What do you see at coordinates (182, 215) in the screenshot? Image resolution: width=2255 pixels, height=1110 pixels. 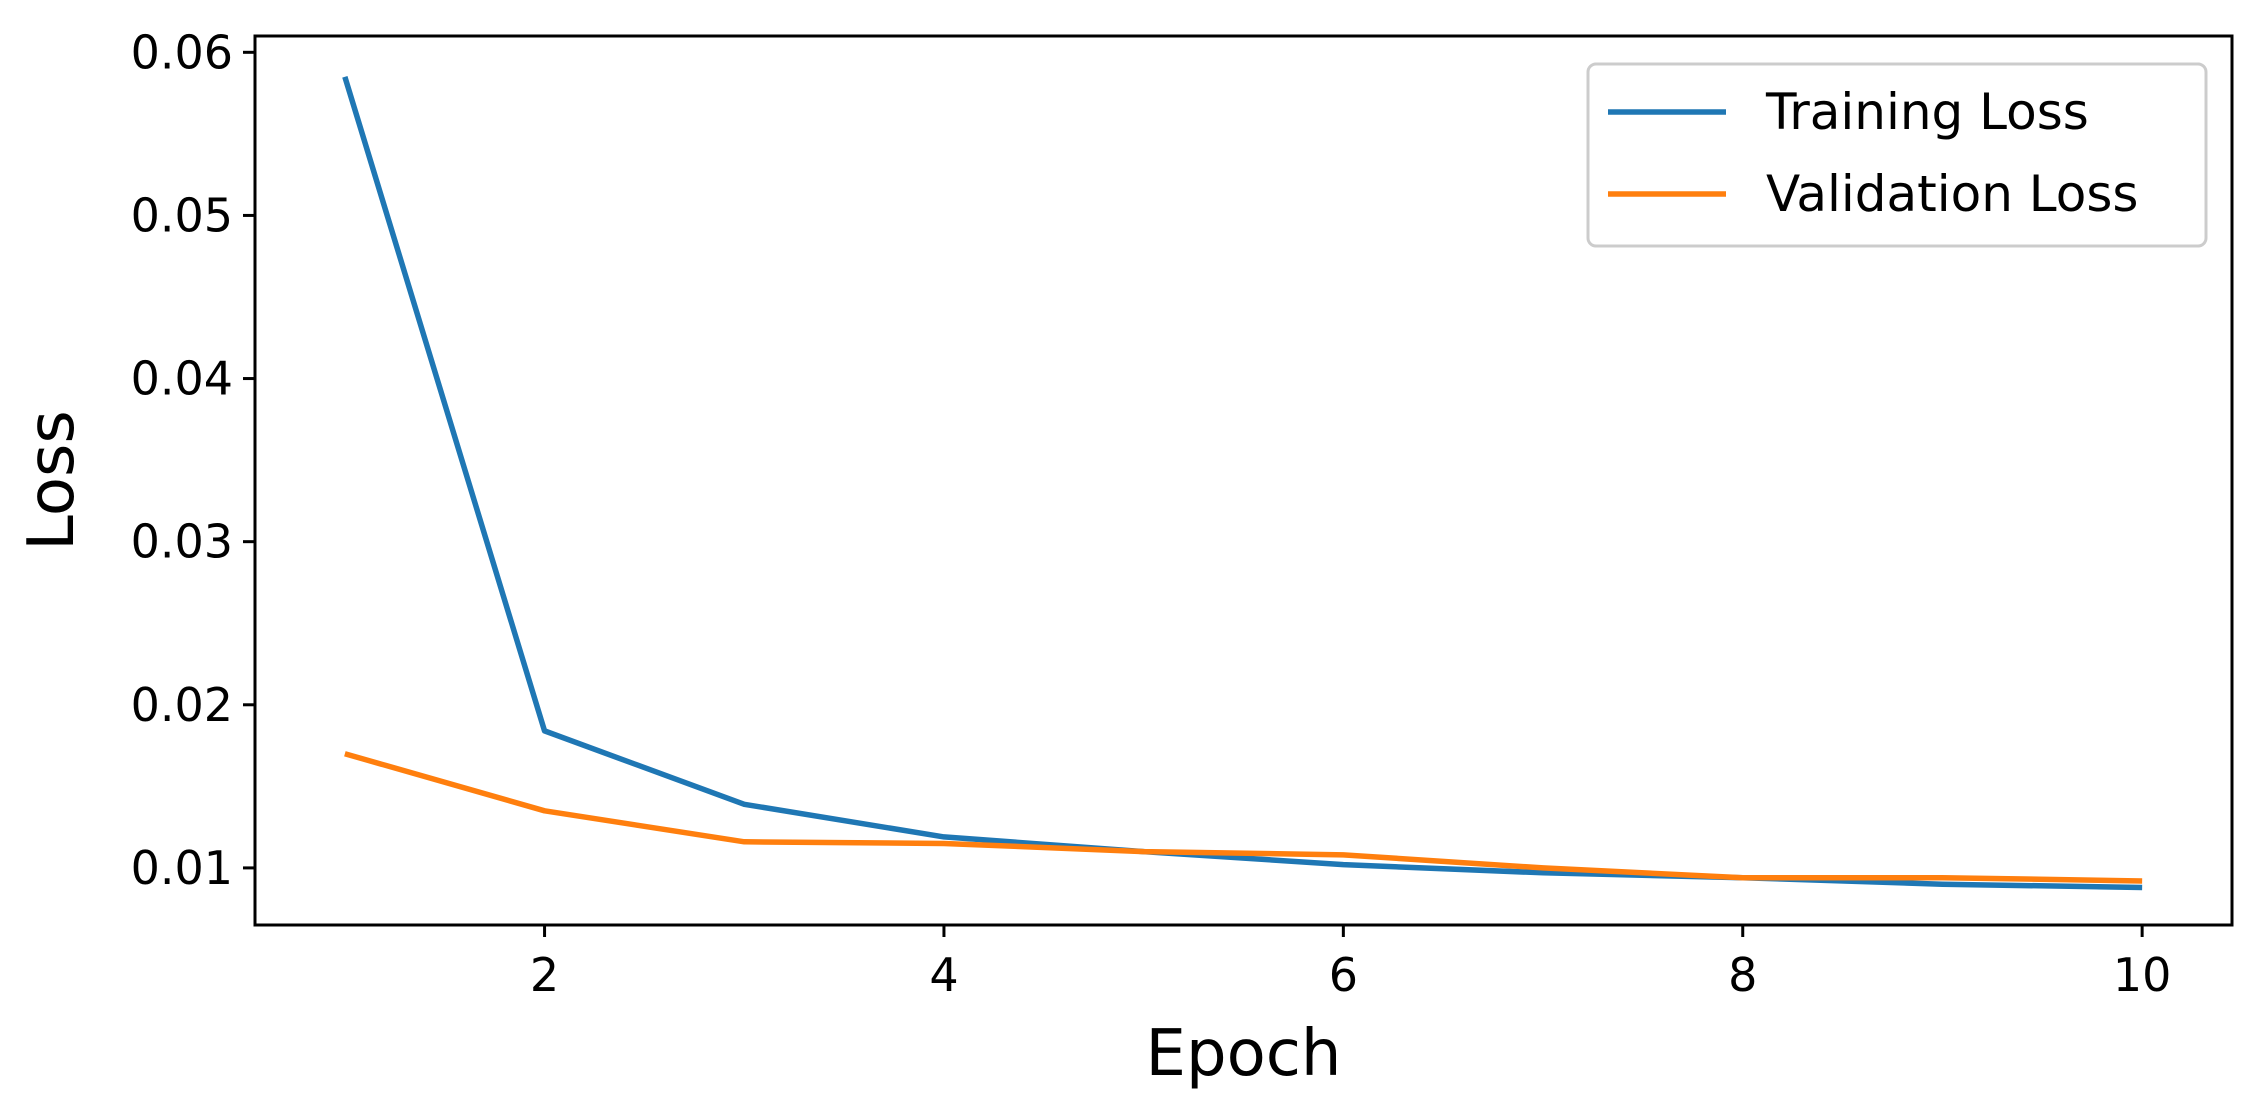 I see `y-tick-label: 0.05` at bounding box center [182, 215].